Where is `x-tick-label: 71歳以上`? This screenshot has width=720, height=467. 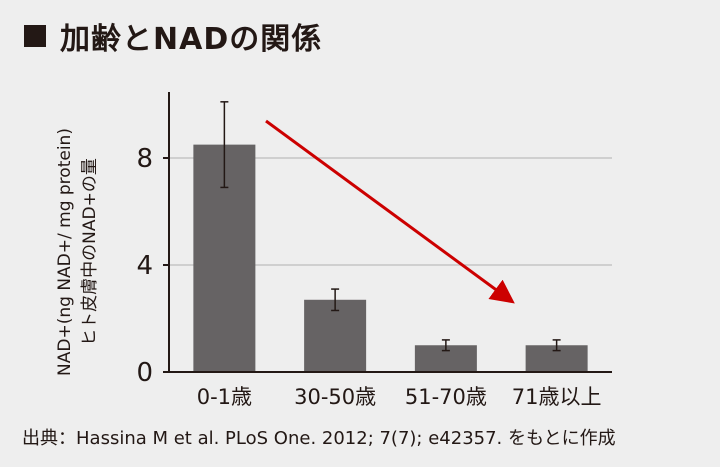
x-tick-label: 71歳以上 is located at coordinates (557, 397).